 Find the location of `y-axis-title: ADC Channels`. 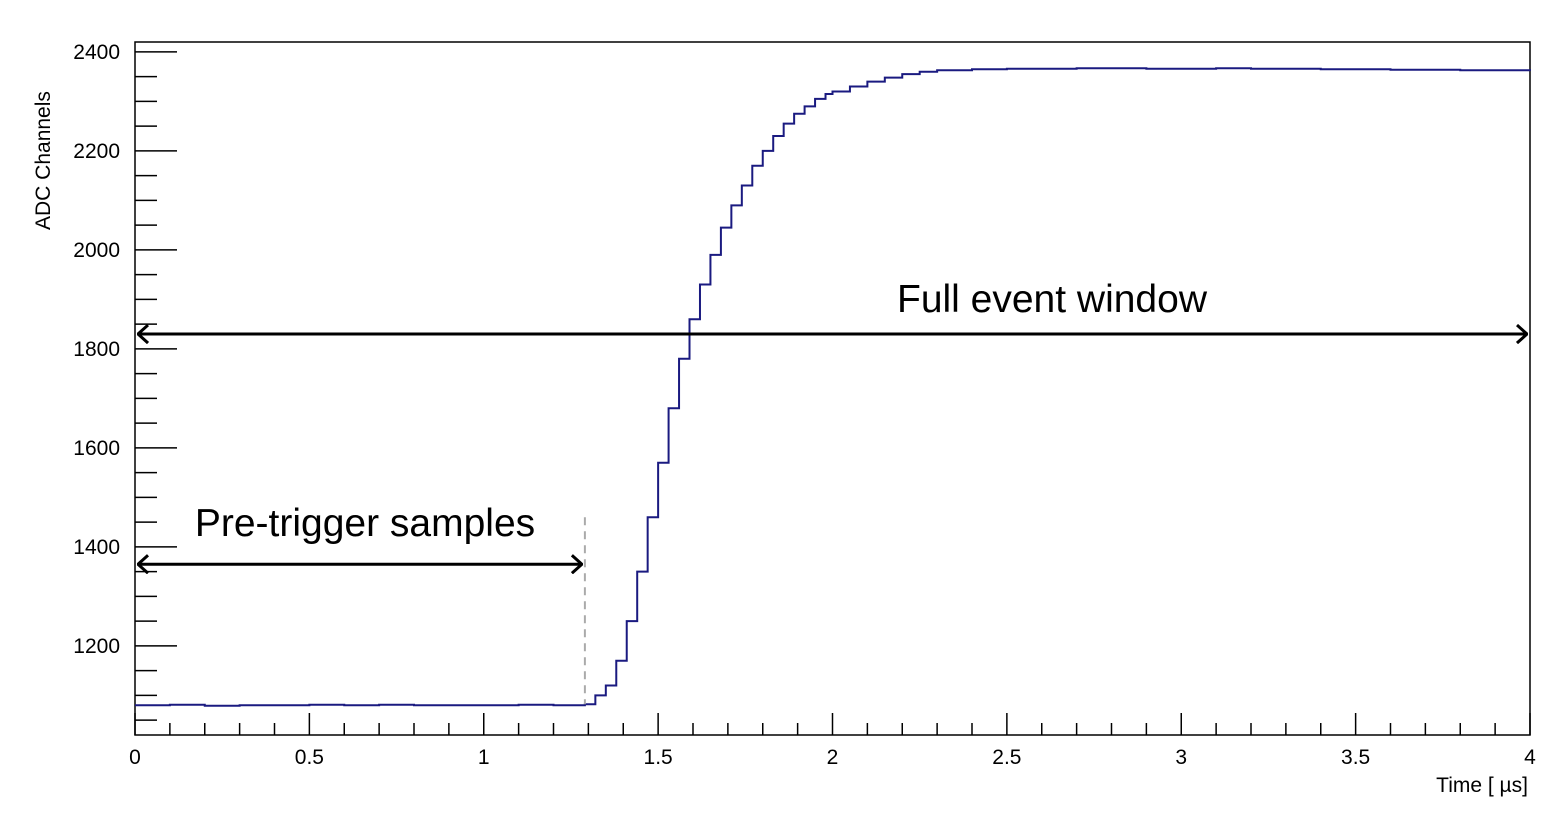

y-axis-title: ADC Channels is located at coordinates (43, 160).